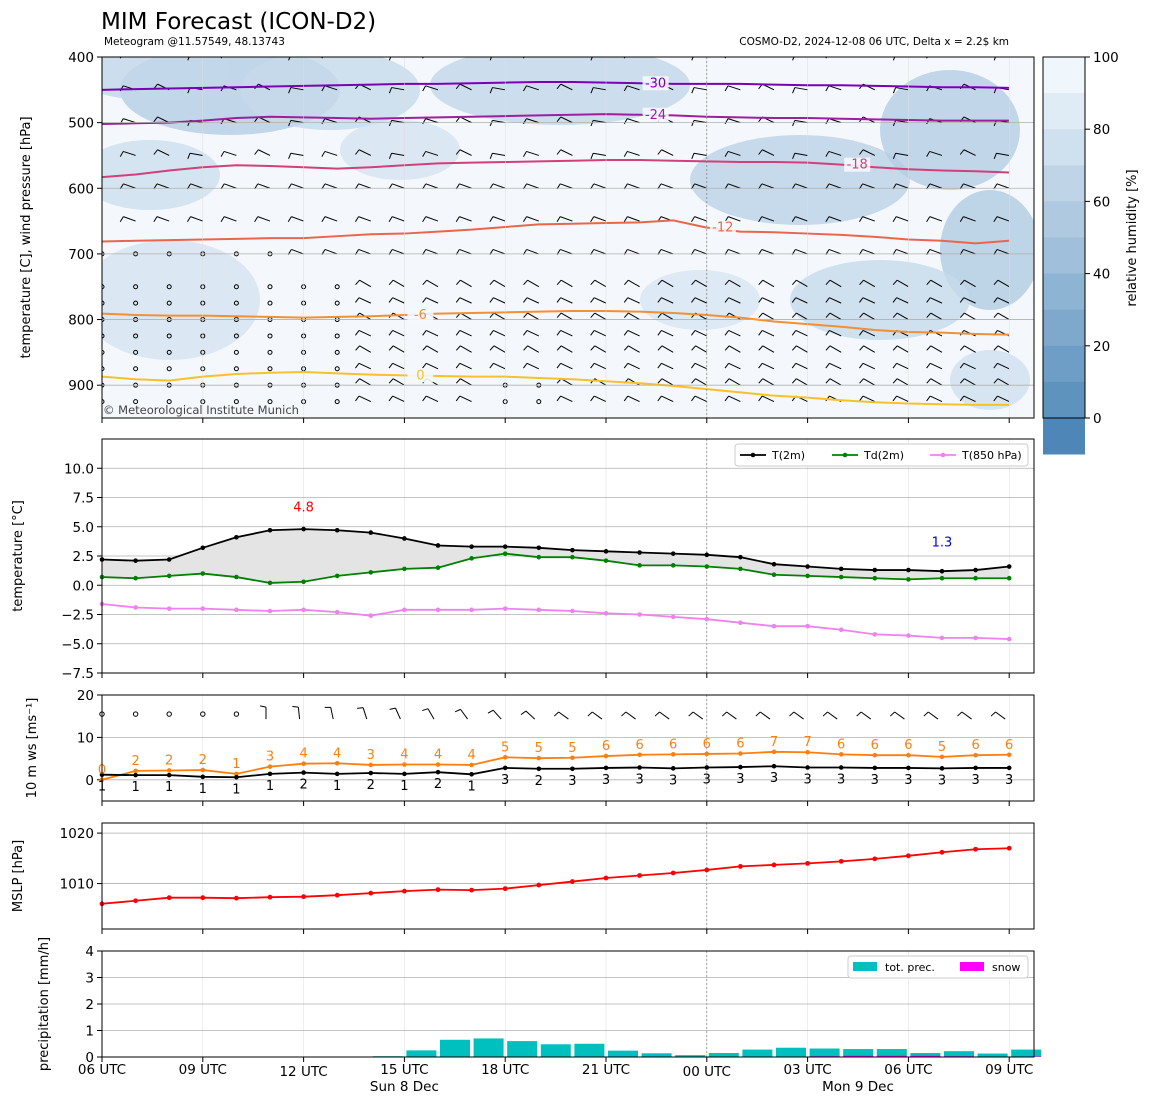  Describe the element at coordinates (1106, 58) in the screenshot. I see `colorbar-tick-label: 100` at that location.